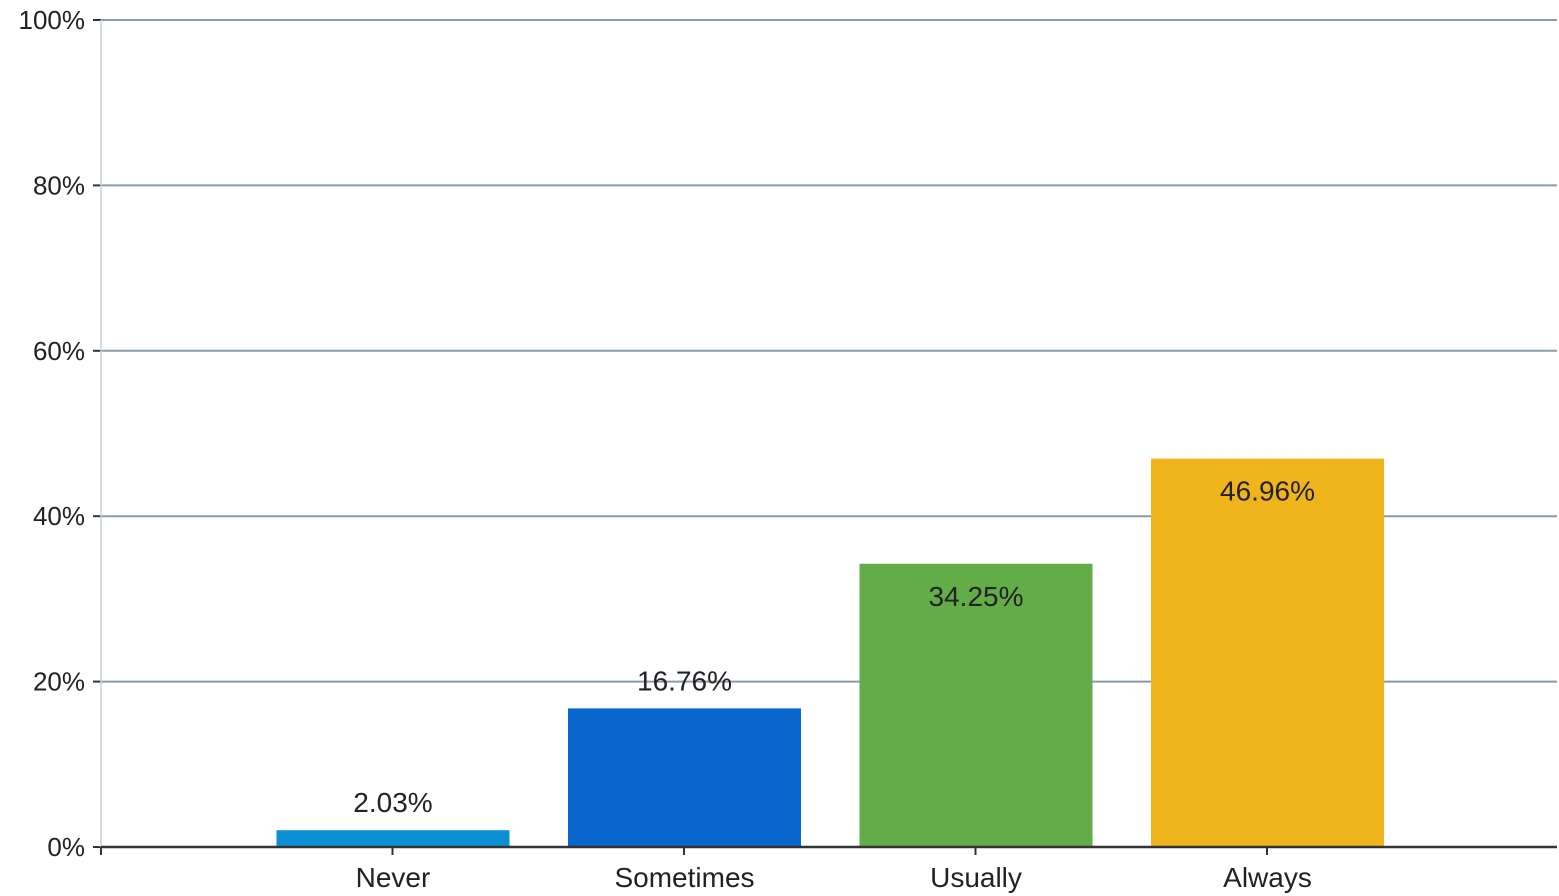 This screenshot has height=896, width=1559. What do you see at coordinates (1267, 652) in the screenshot?
I see `bar-always` at bounding box center [1267, 652].